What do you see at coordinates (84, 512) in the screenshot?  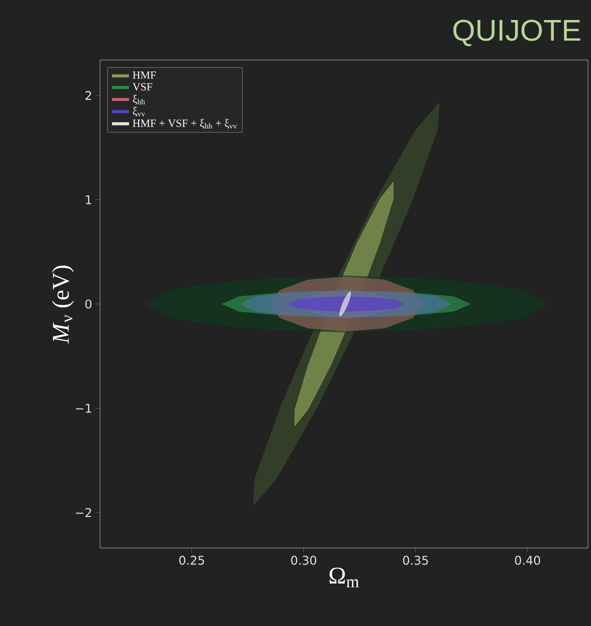 I see `y-tick-label: −2` at bounding box center [84, 512].